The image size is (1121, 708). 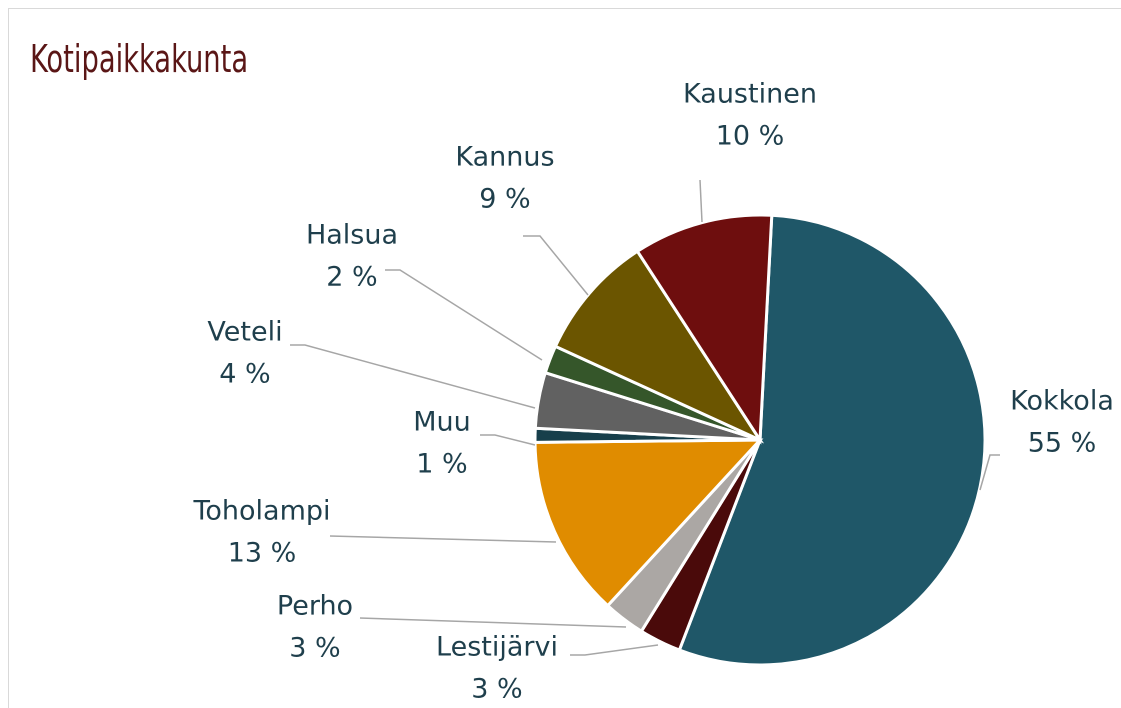 I want to click on slice-value-label: 9 %, so click(x=504, y=199).